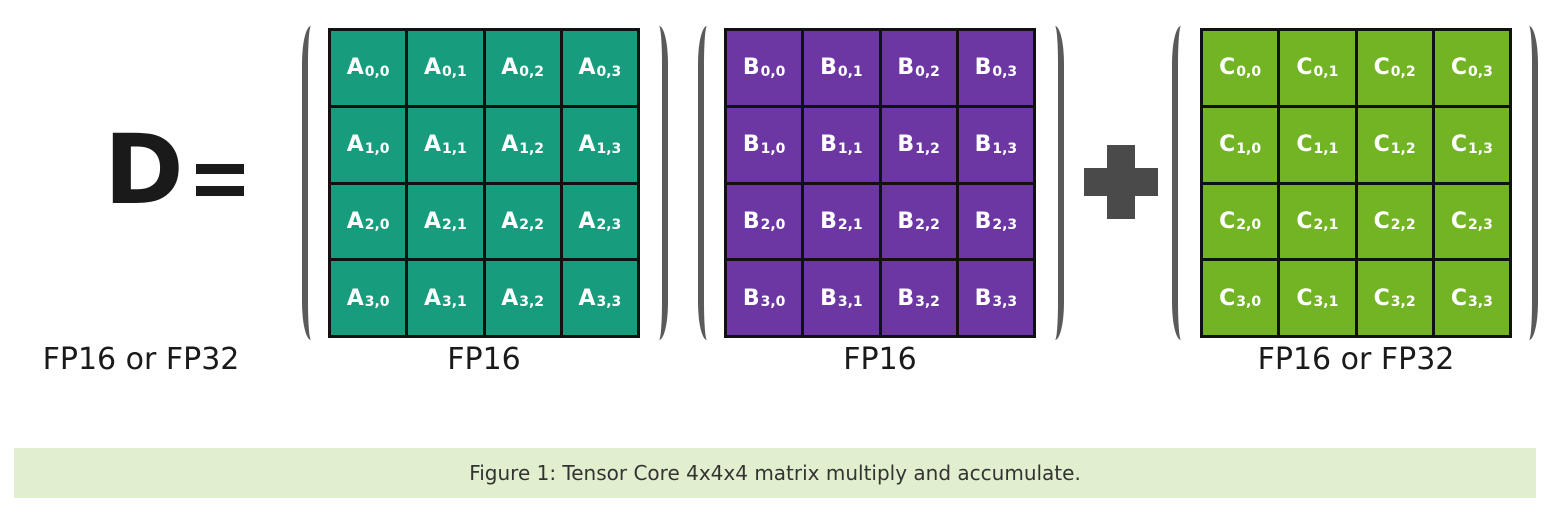  I want to click on right-paren-b, so click(1055, 183).